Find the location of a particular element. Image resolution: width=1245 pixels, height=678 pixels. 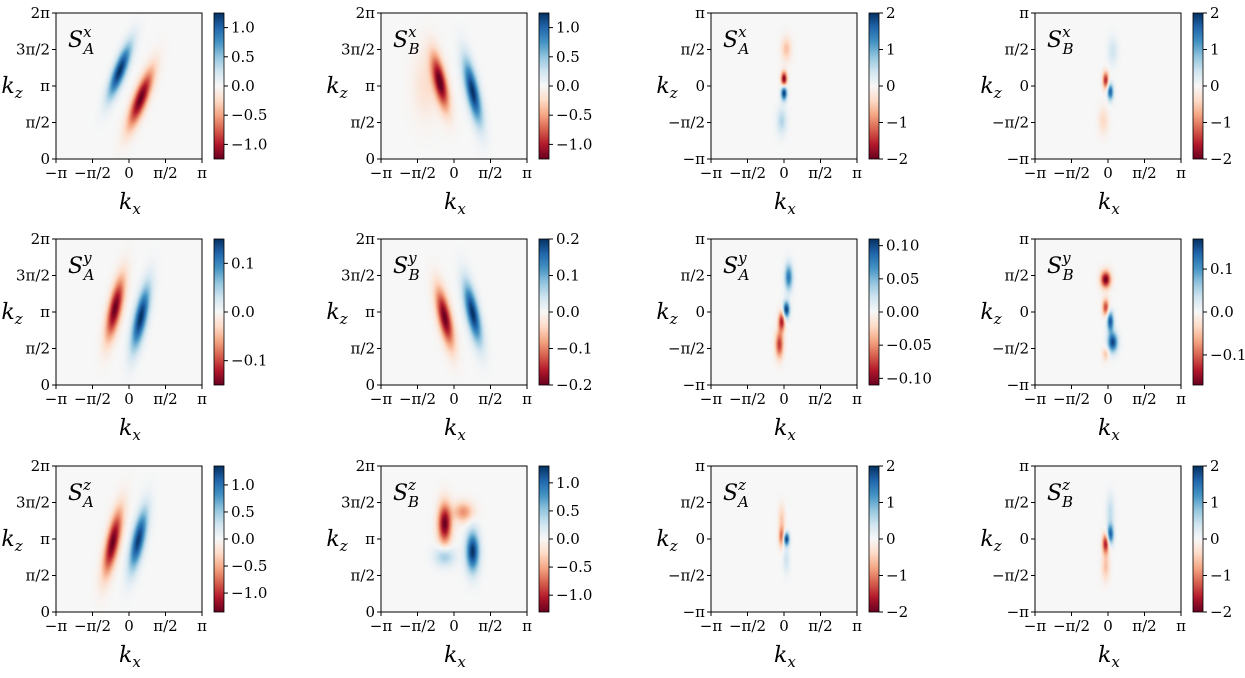

colorbar-tick-label: −0.1 is located at coordinates (574, 349).